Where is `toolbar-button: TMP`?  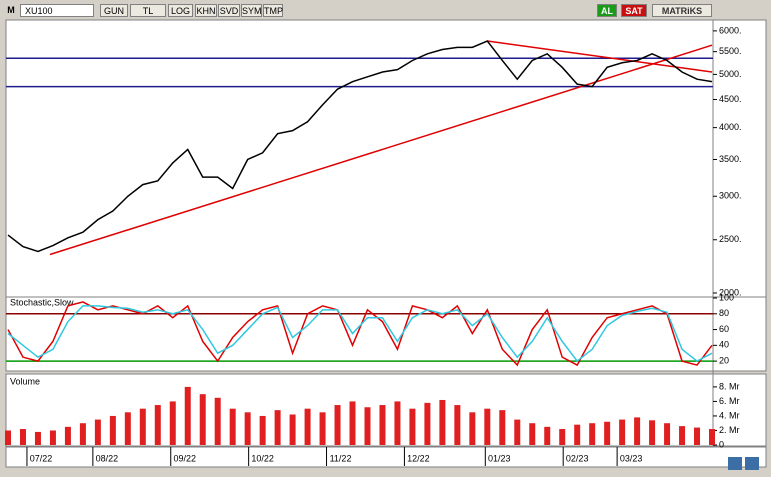
toolbar-button: TMP is located at coordinates (273, 10).